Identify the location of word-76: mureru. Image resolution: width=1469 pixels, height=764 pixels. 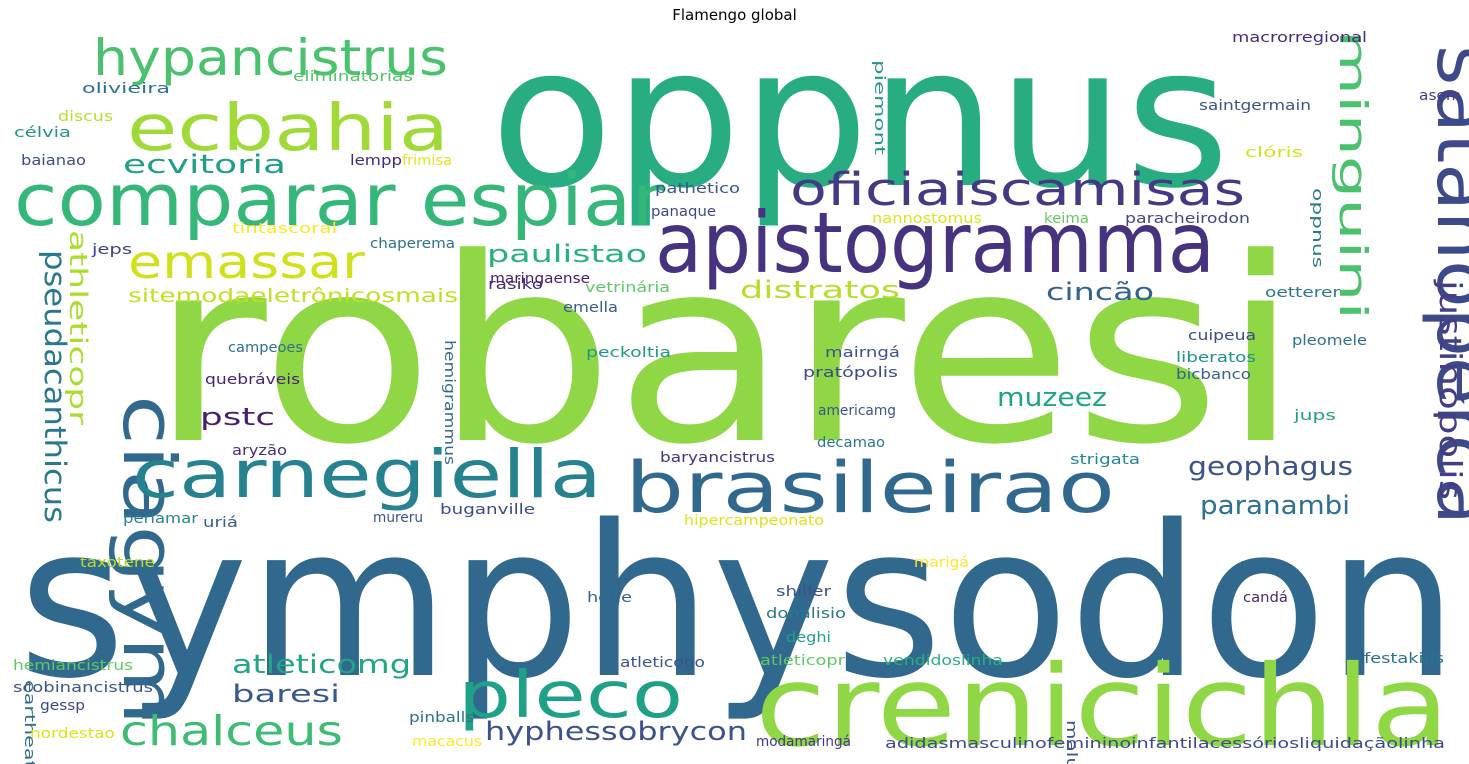
(398, 518).